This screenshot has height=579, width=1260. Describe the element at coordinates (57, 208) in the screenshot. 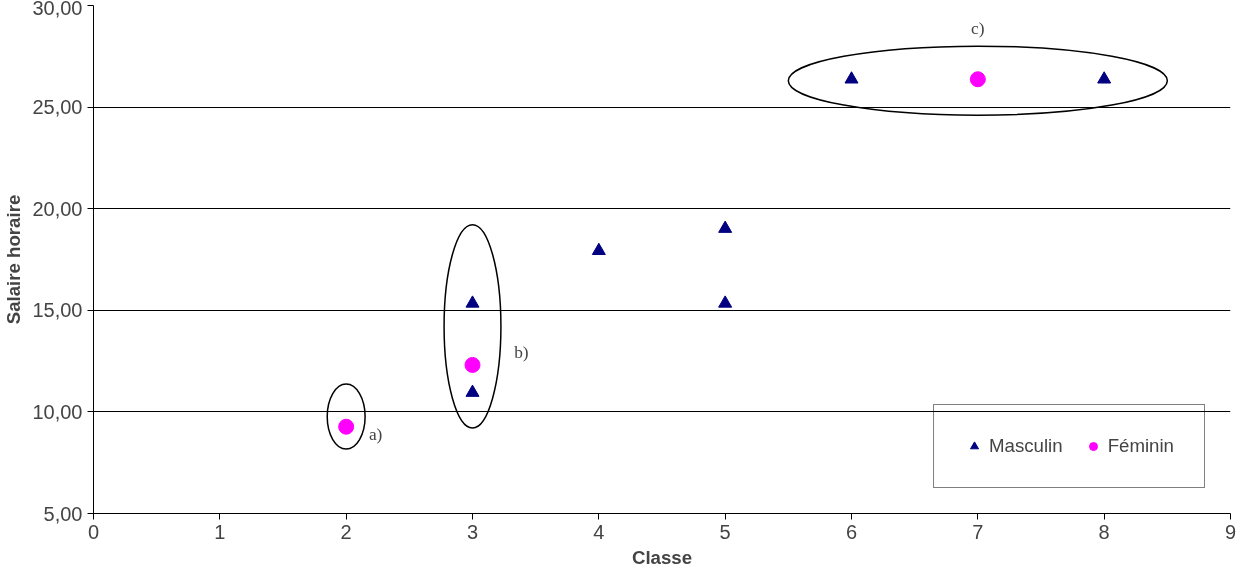

I see `y-tick-label: 20,00` at that location.